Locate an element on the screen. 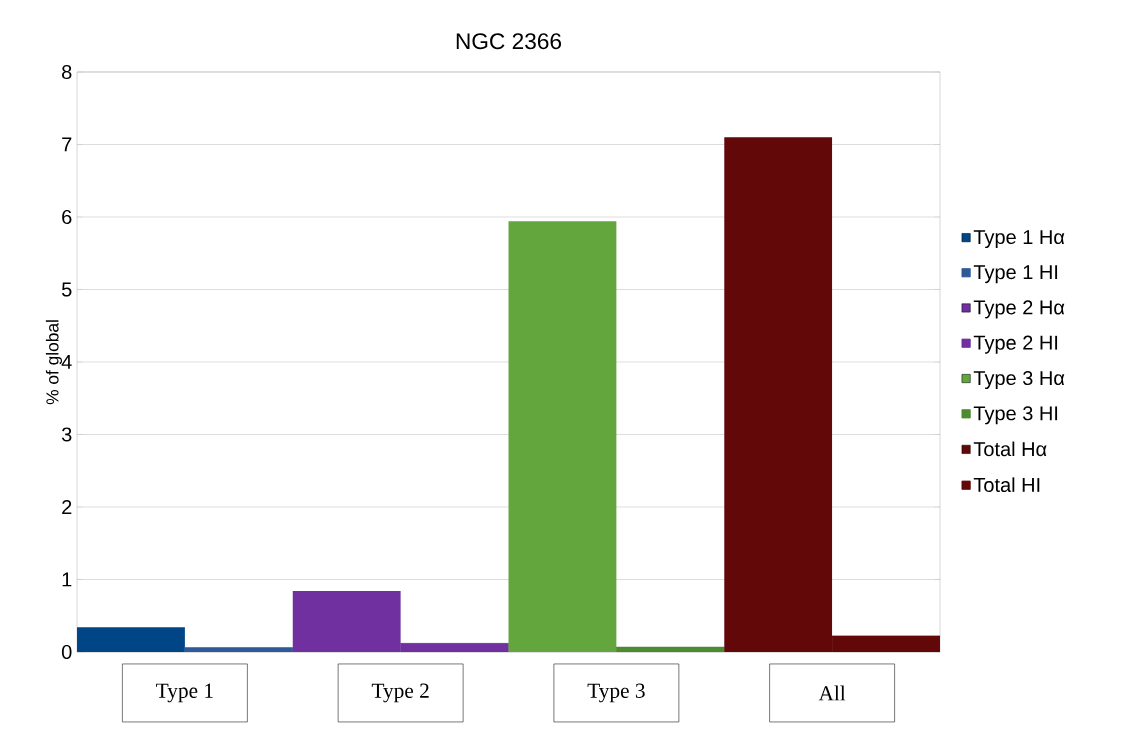  y-tick-label: 2 is located at coordinates (67, 507).